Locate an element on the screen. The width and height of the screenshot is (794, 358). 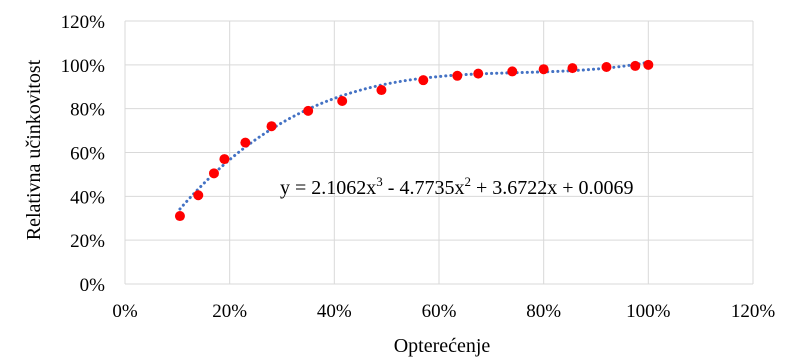
x-axis-title: Opterećenje is located at coordinates (442, 346).